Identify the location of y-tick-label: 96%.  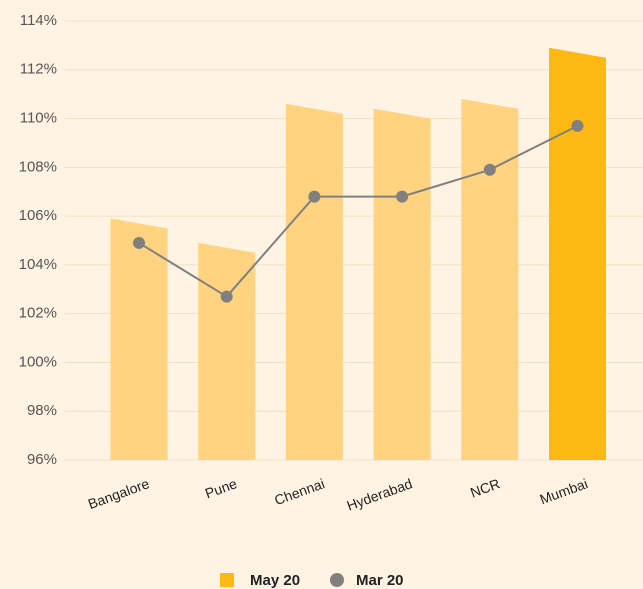
(42, 459).